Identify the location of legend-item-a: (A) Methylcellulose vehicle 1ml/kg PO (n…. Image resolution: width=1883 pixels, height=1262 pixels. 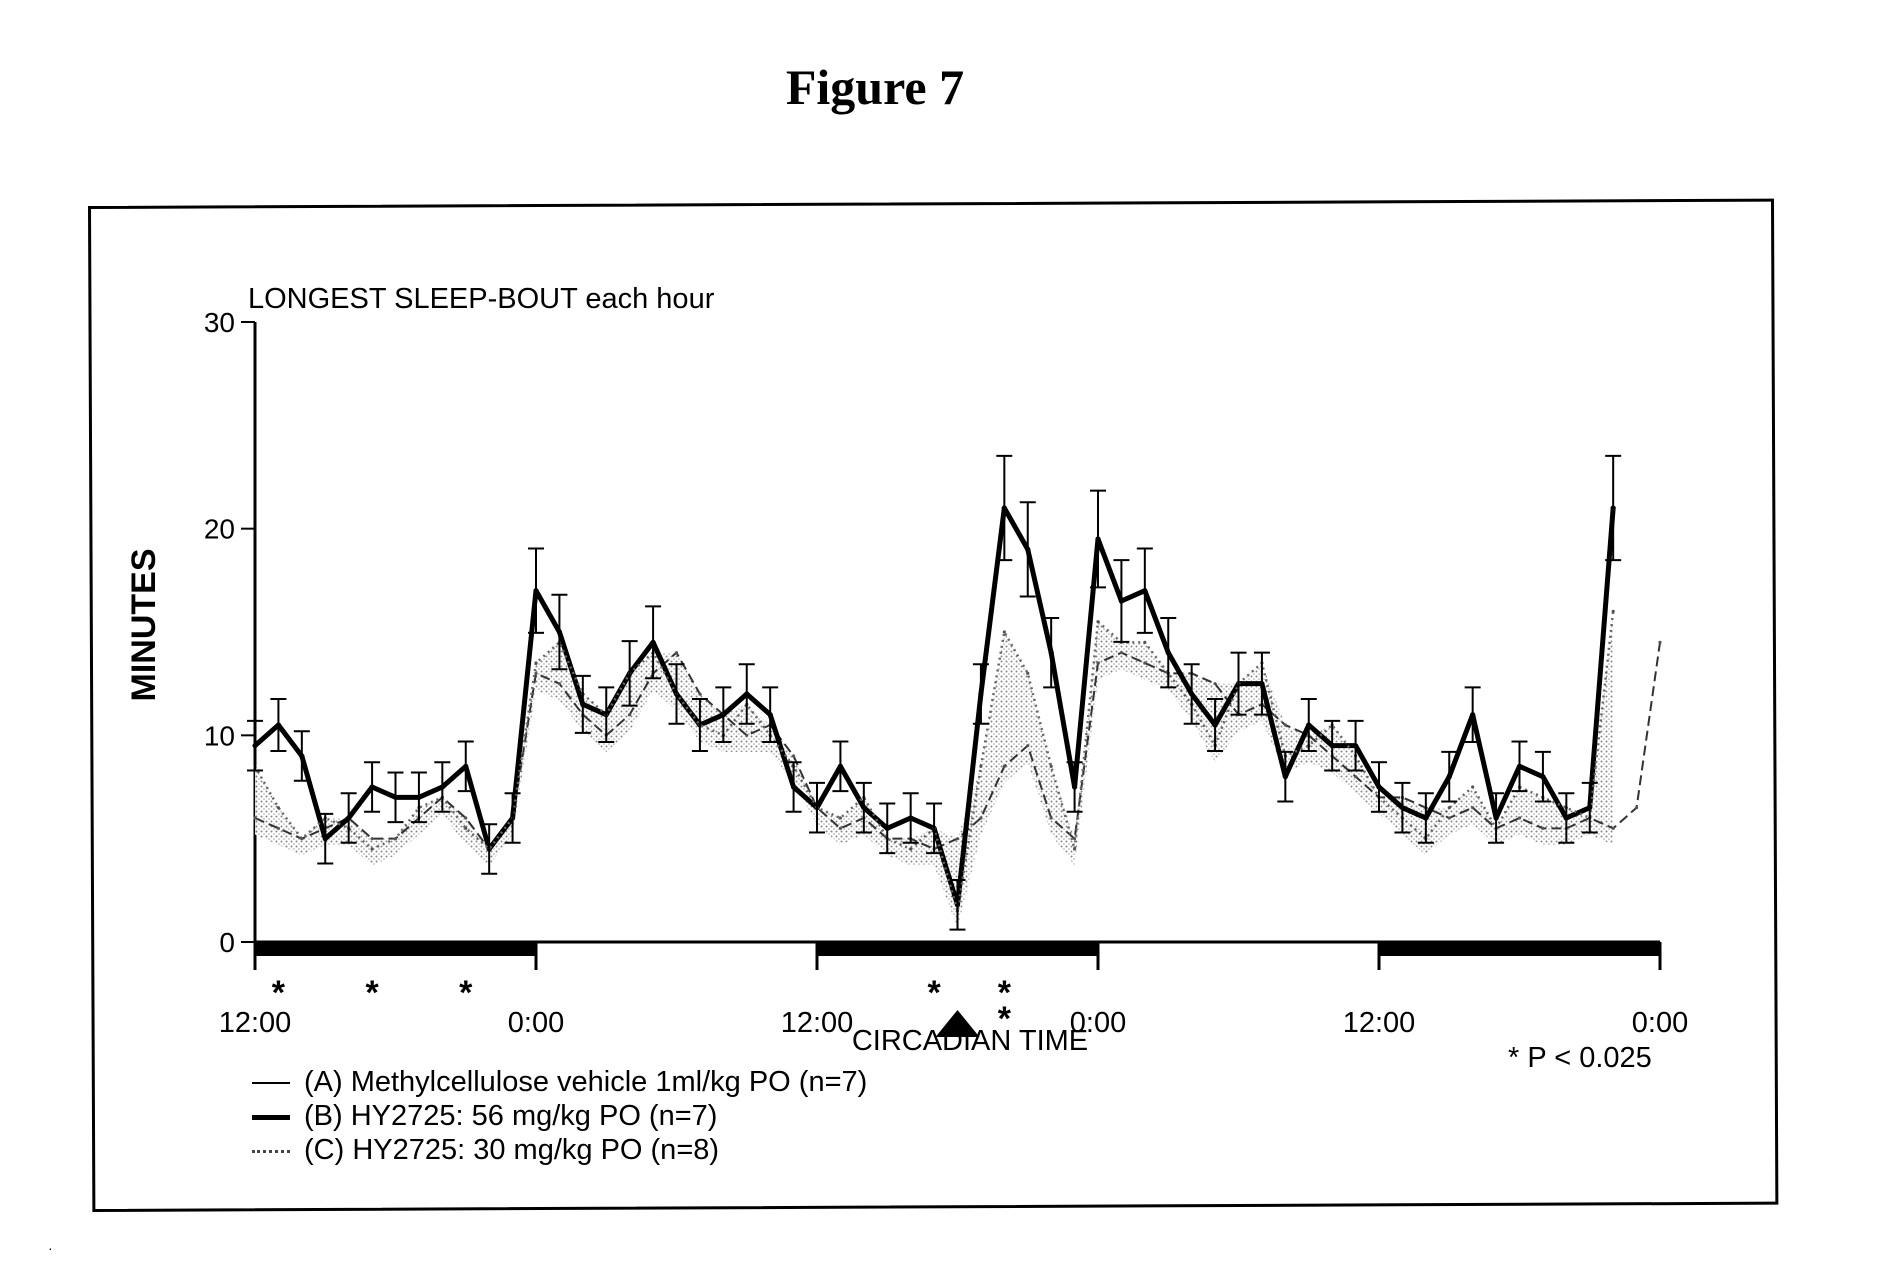
(559, 1082).